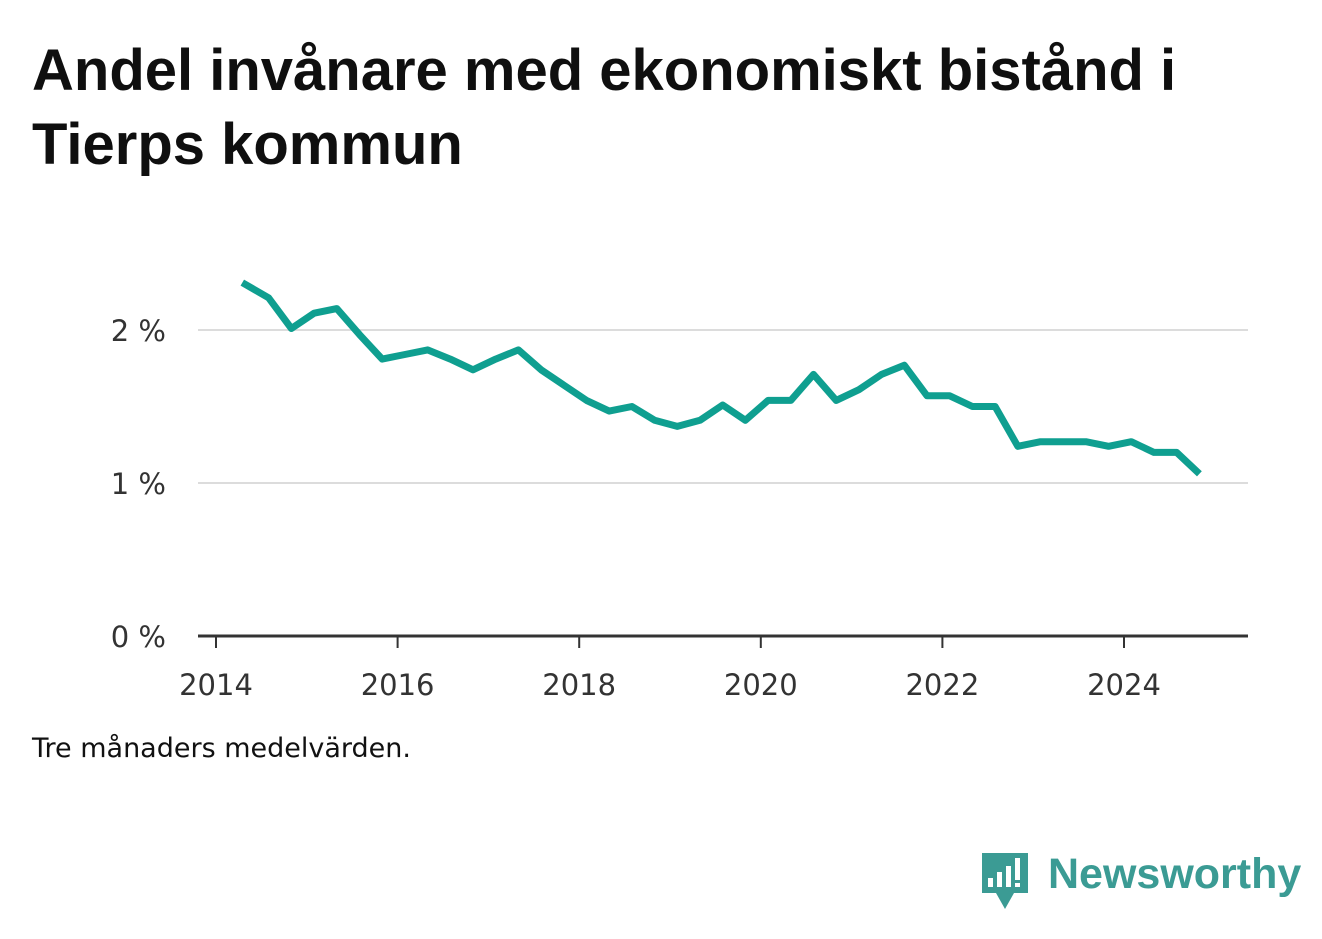  Describe the element at coordinates (1005, 881) in the screenshot. I see `newsworthy-logo-icon` at that location.